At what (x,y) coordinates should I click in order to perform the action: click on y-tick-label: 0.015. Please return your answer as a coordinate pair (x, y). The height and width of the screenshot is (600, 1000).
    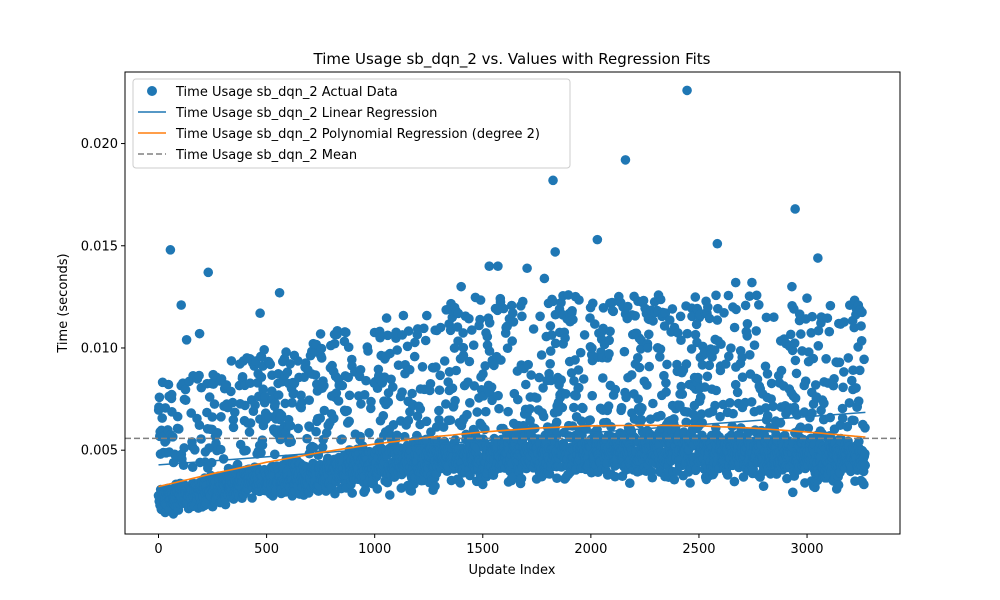
    Looking at the image, I should click on (99, 246).